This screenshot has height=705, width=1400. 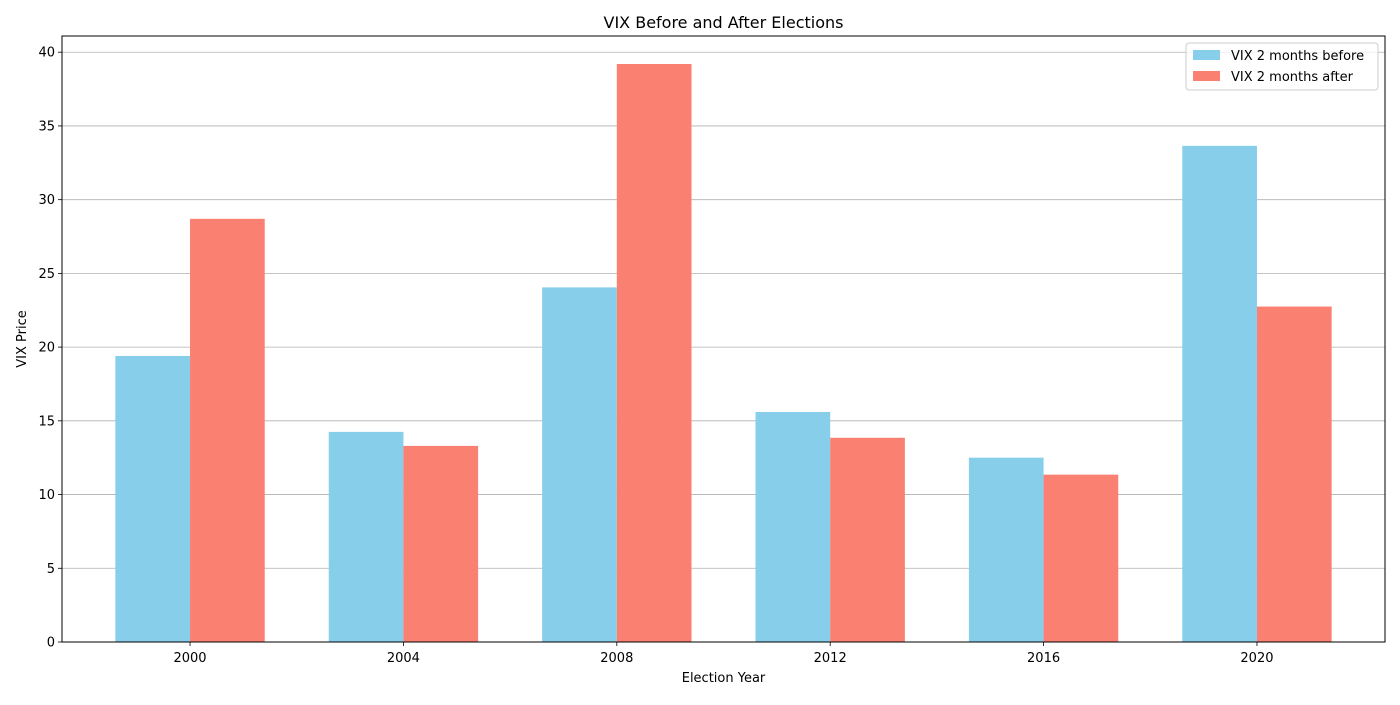 I want to click on x-axis-label: Election Year, so click(x=724, y=678).